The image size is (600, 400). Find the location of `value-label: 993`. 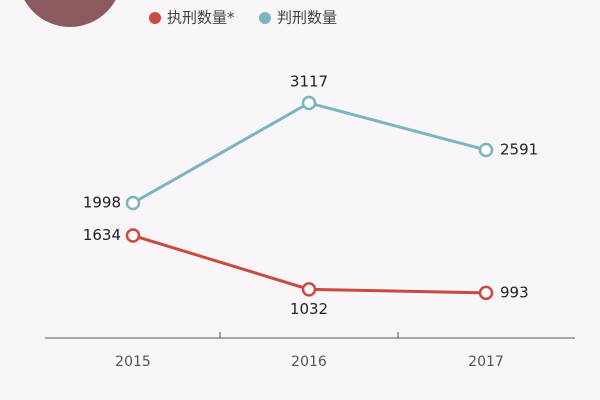

value-label: 993 is located at coordinates (514, 292).